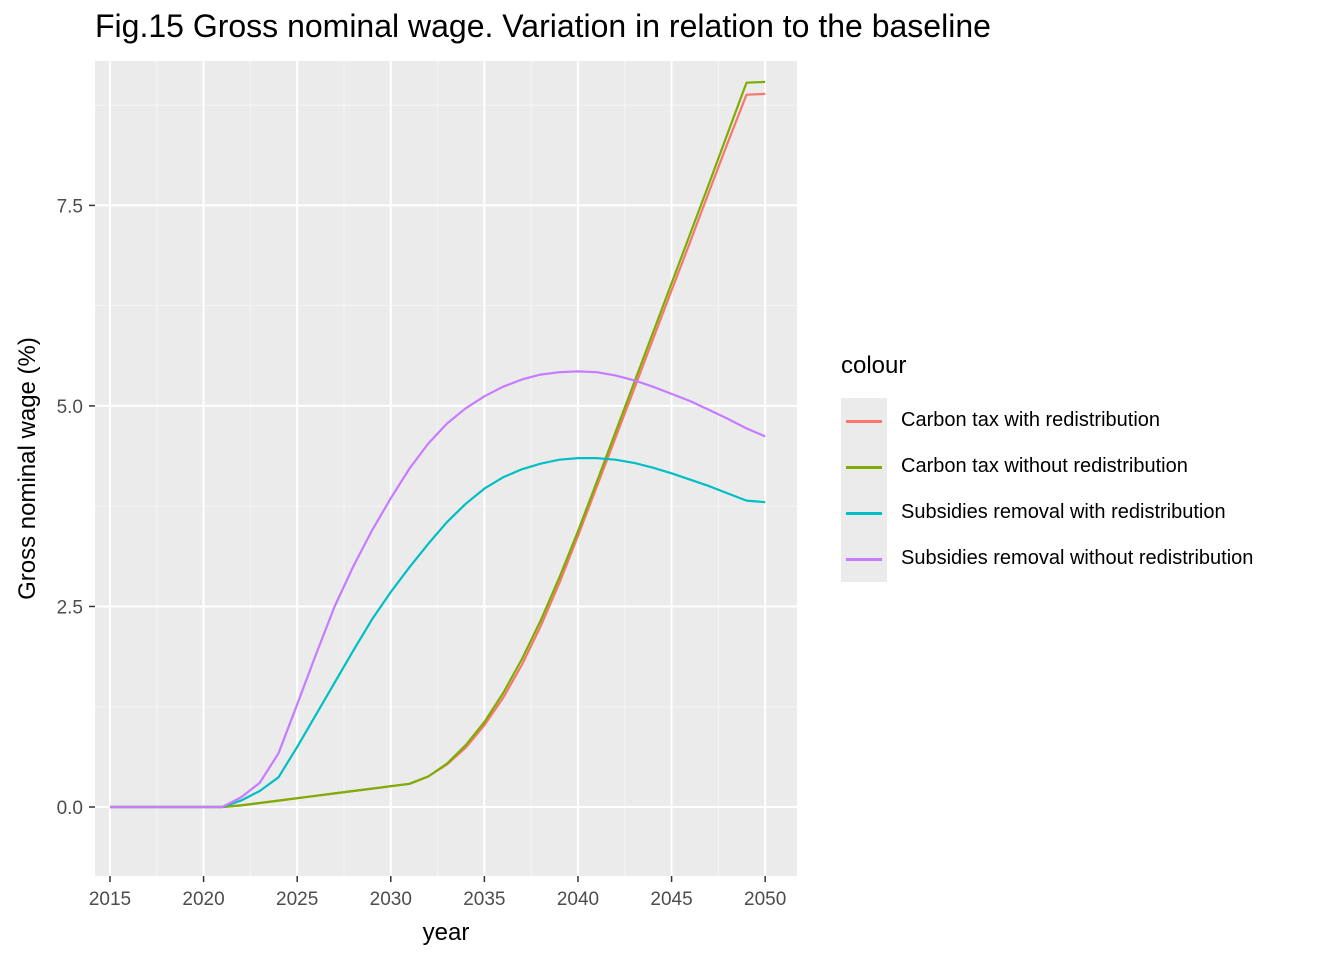 This screenshot has width=1344, height=960. I want to click on y-tick-label: 5.0, so click(70, 407).